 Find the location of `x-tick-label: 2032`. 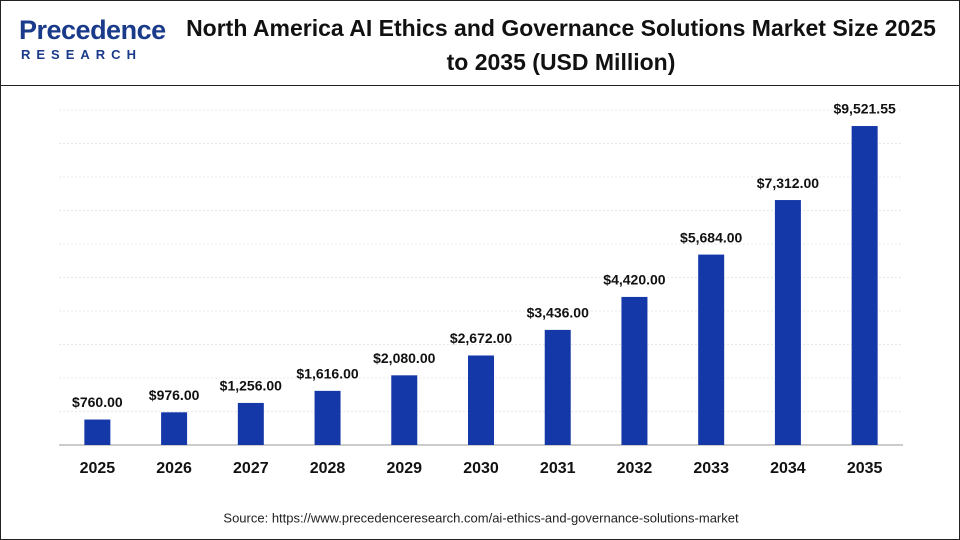

x-tick-label: 2032 is located at coordinates (635, 468).